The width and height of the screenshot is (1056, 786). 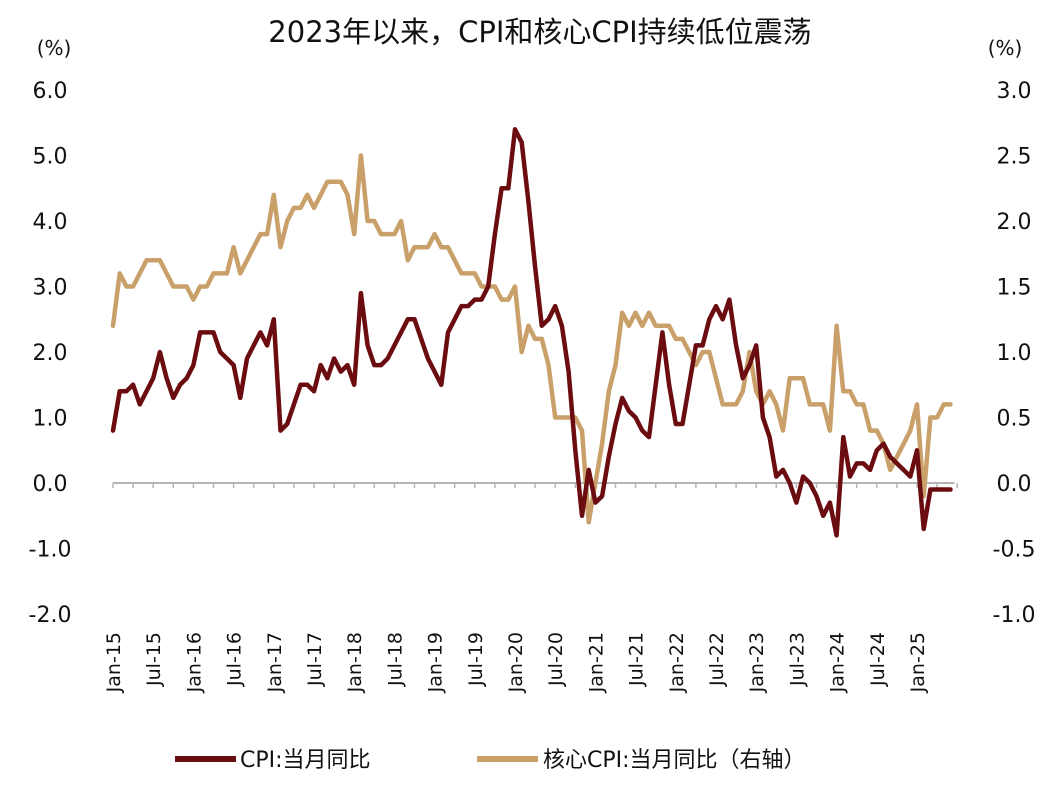 I want to click on left-tick-label: 4.0, so click(x=50, y=222).